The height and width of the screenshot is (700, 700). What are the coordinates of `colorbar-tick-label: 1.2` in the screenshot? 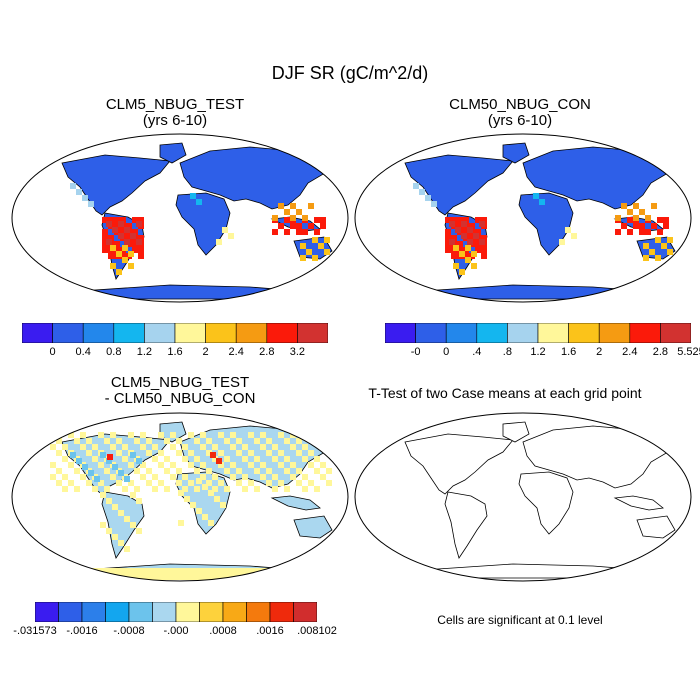 It's located at (144, 352).